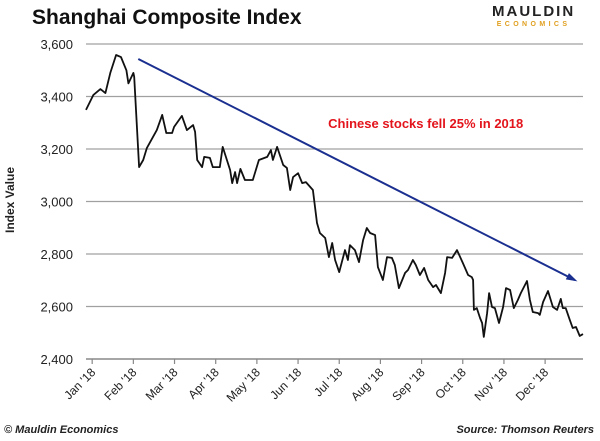 This screenshot has height=441, width=600. I want to click on annotation-text: Chinese stocks fell 25% in 2018, so click(425, 123).